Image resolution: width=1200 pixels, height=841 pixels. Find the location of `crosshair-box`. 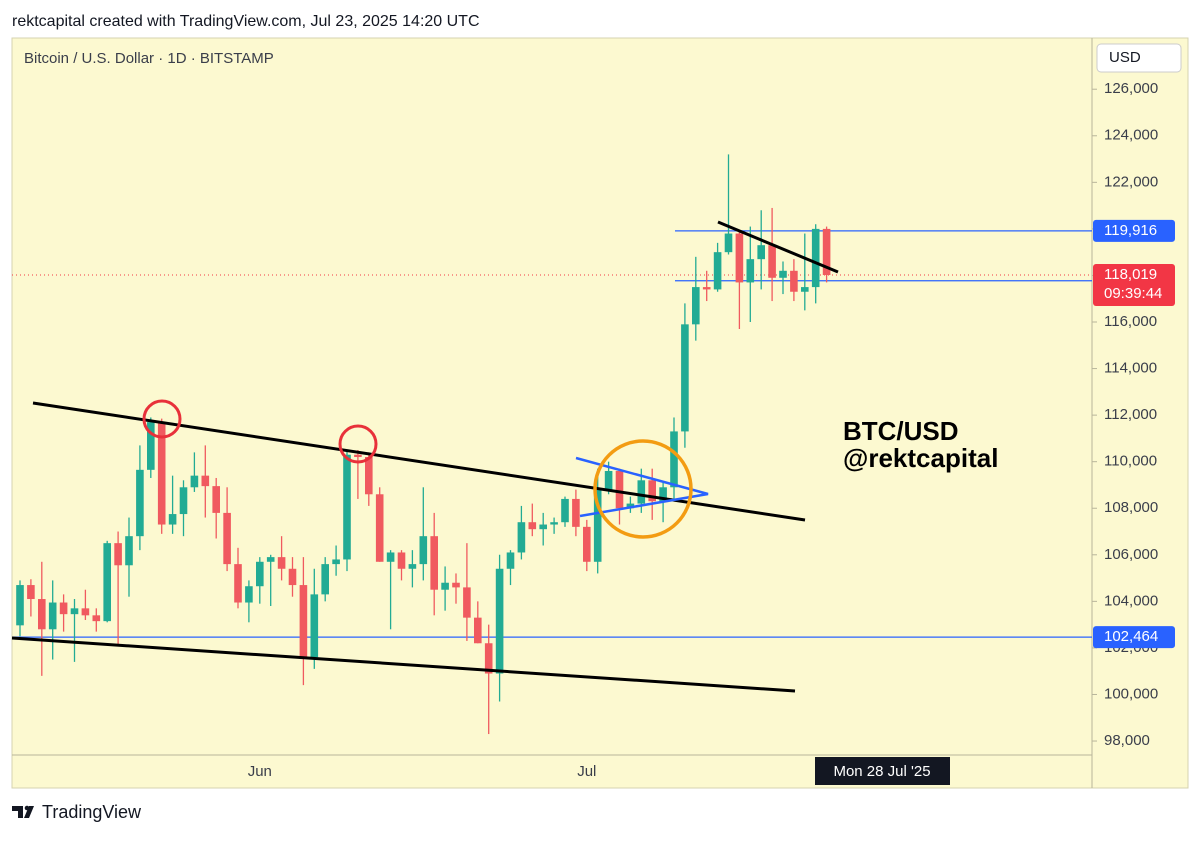

crosshair-box is located at coordinates (882, 771).